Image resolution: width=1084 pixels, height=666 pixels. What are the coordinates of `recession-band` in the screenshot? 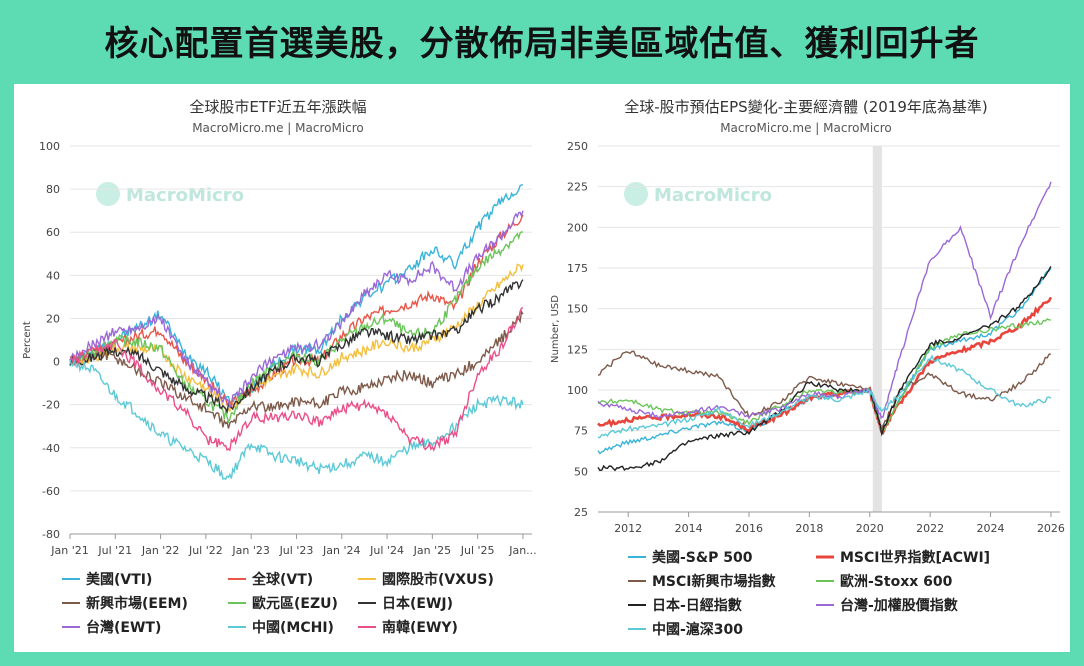 It's located at (877, 329).